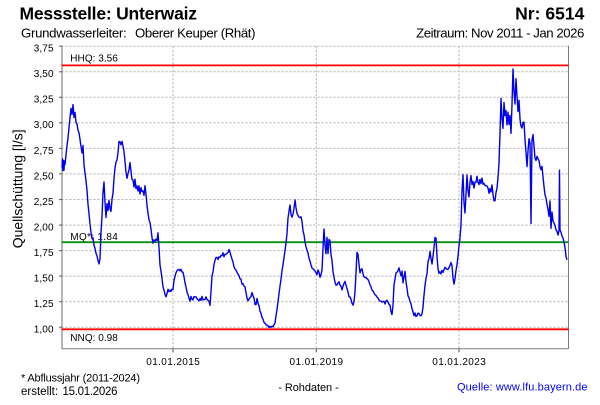  I want to click on svg-text: 2,50, so click(44, 176).